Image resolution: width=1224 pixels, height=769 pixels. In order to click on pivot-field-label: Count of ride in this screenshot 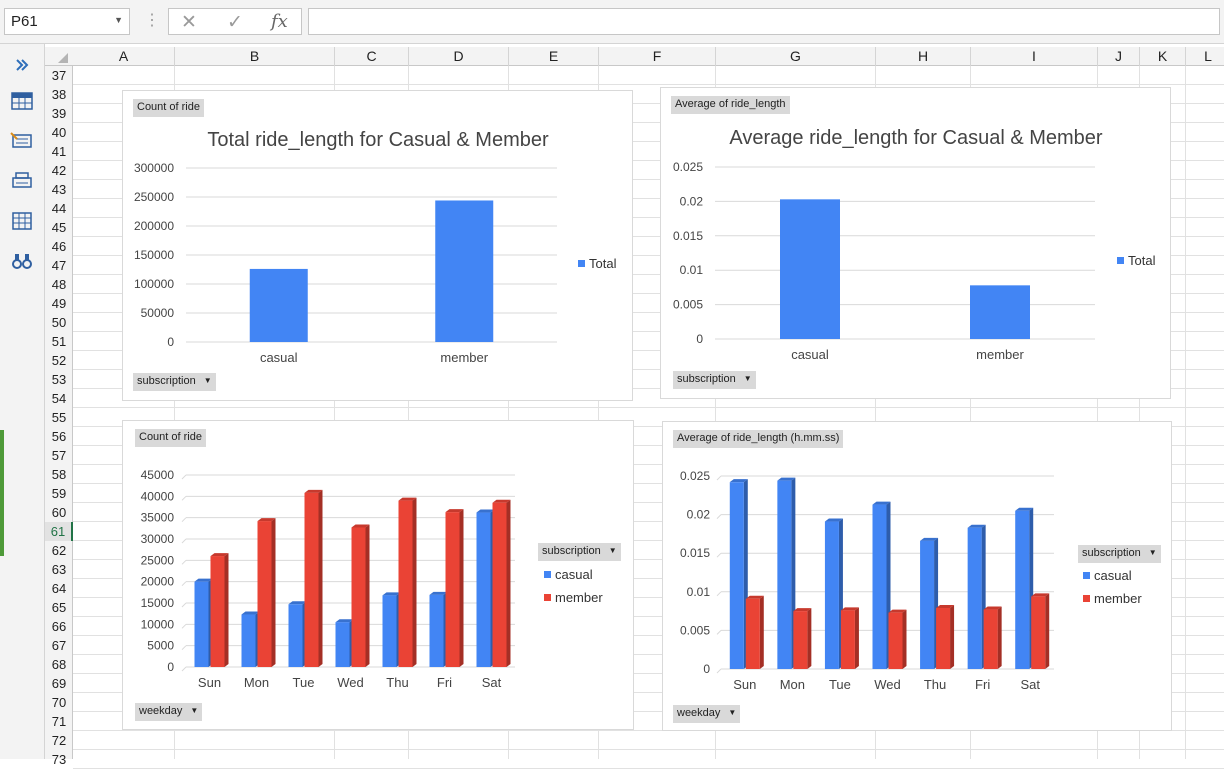, I will do `click(170, 437)`.